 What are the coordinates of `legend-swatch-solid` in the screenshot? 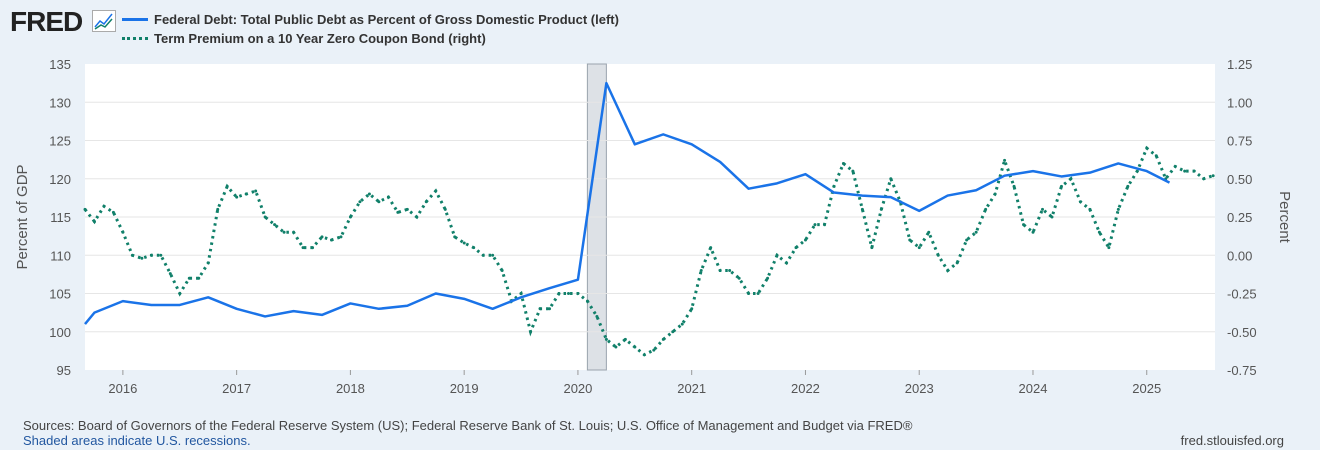 It's located at (135, 19).